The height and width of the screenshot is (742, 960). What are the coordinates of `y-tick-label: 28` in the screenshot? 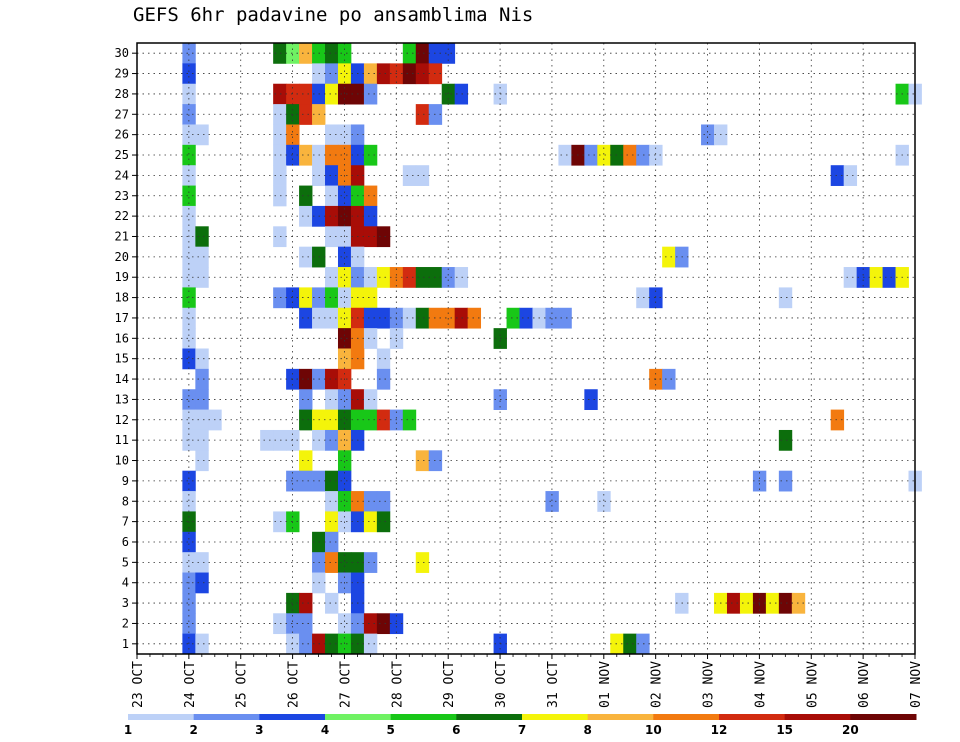 It's located at (122, 94).